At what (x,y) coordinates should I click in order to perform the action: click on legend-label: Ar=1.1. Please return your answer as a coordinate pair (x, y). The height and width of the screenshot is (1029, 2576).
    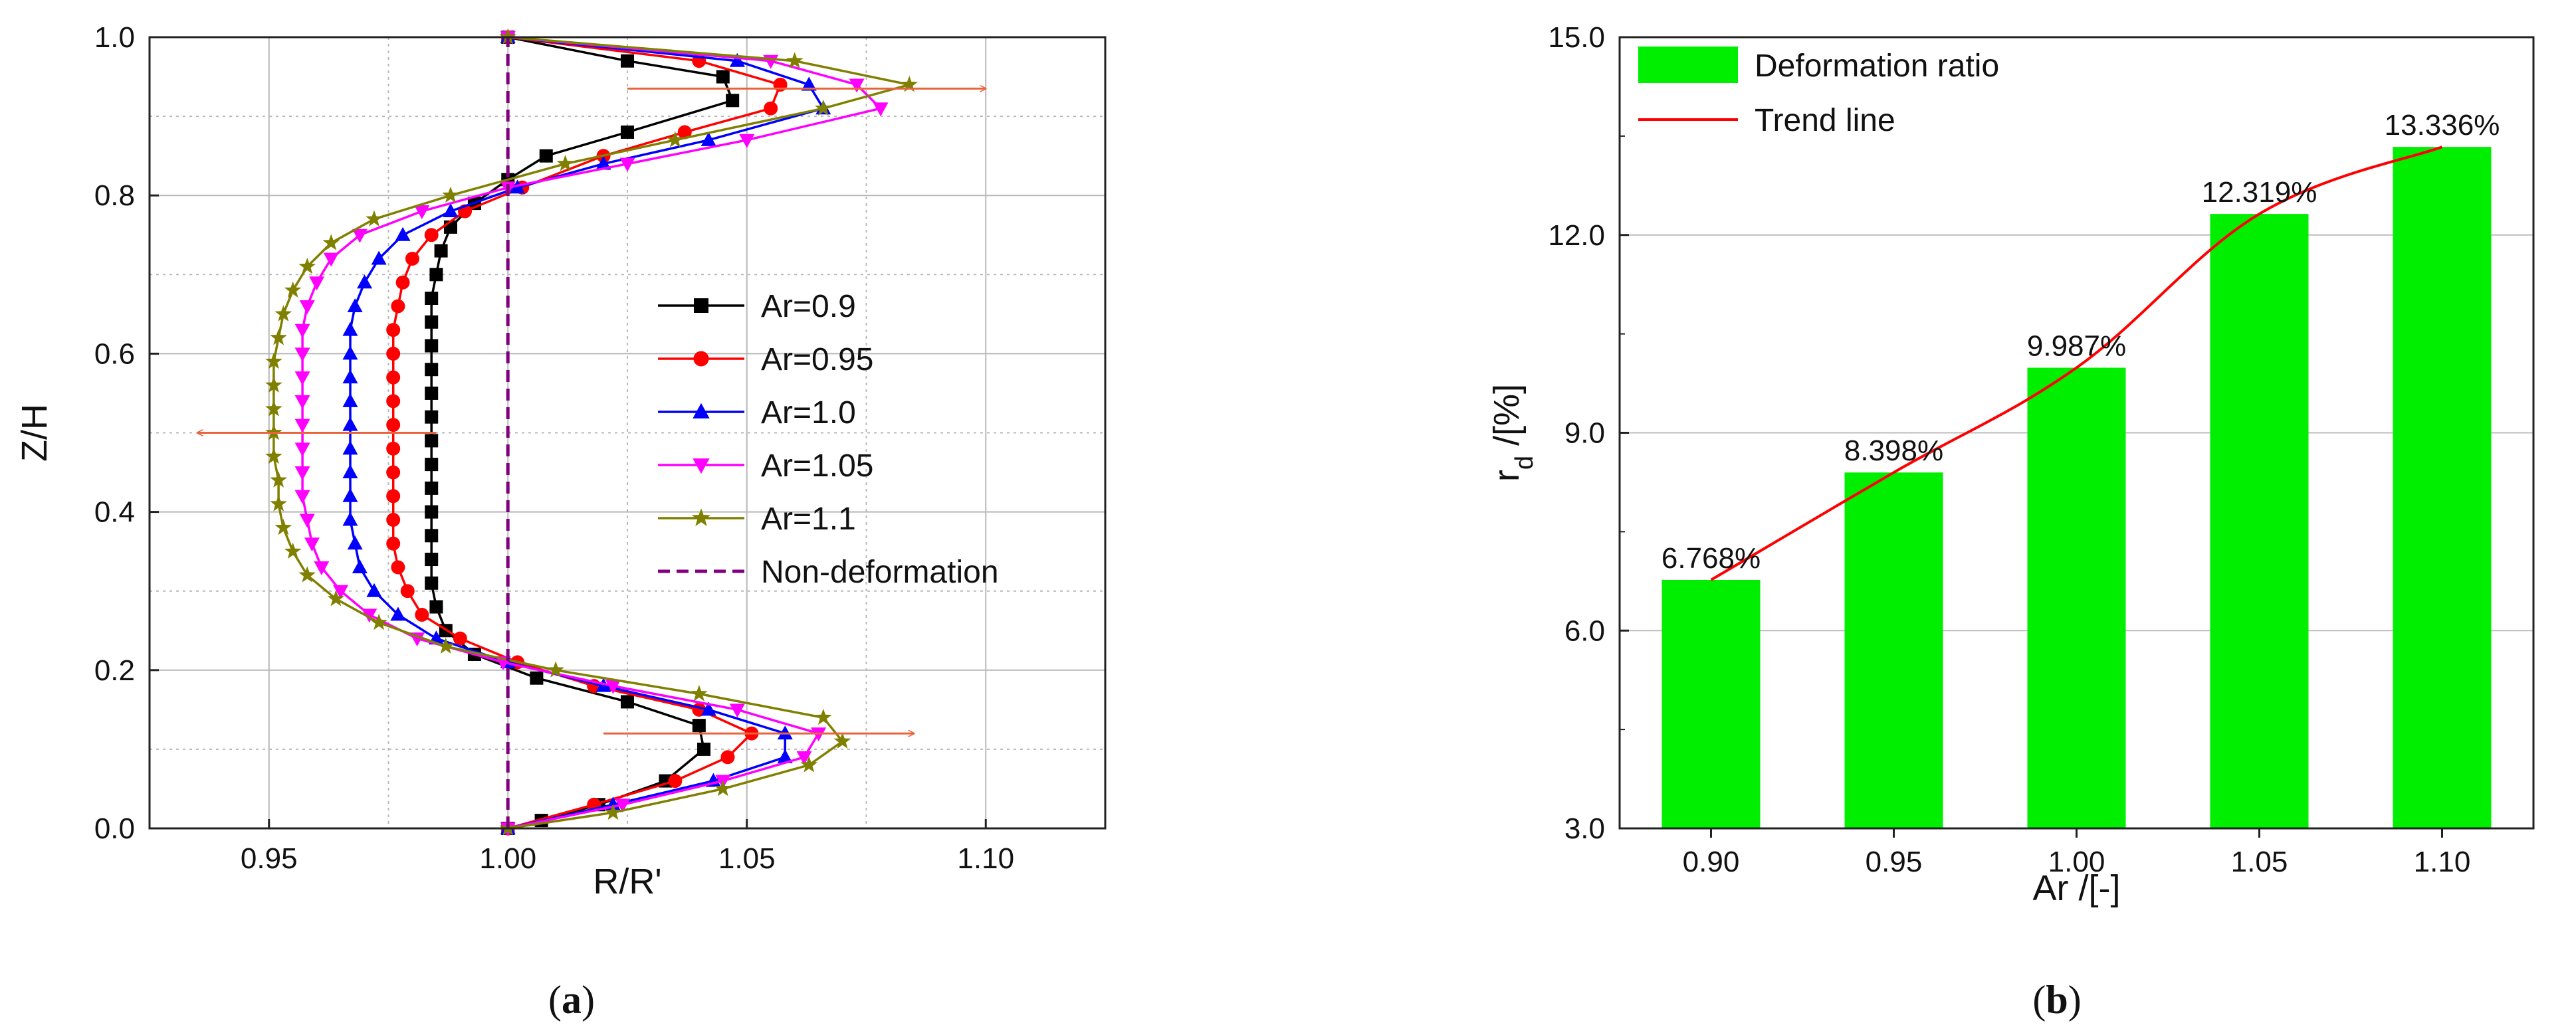
    Looking at the image, I should click on (808, 519).